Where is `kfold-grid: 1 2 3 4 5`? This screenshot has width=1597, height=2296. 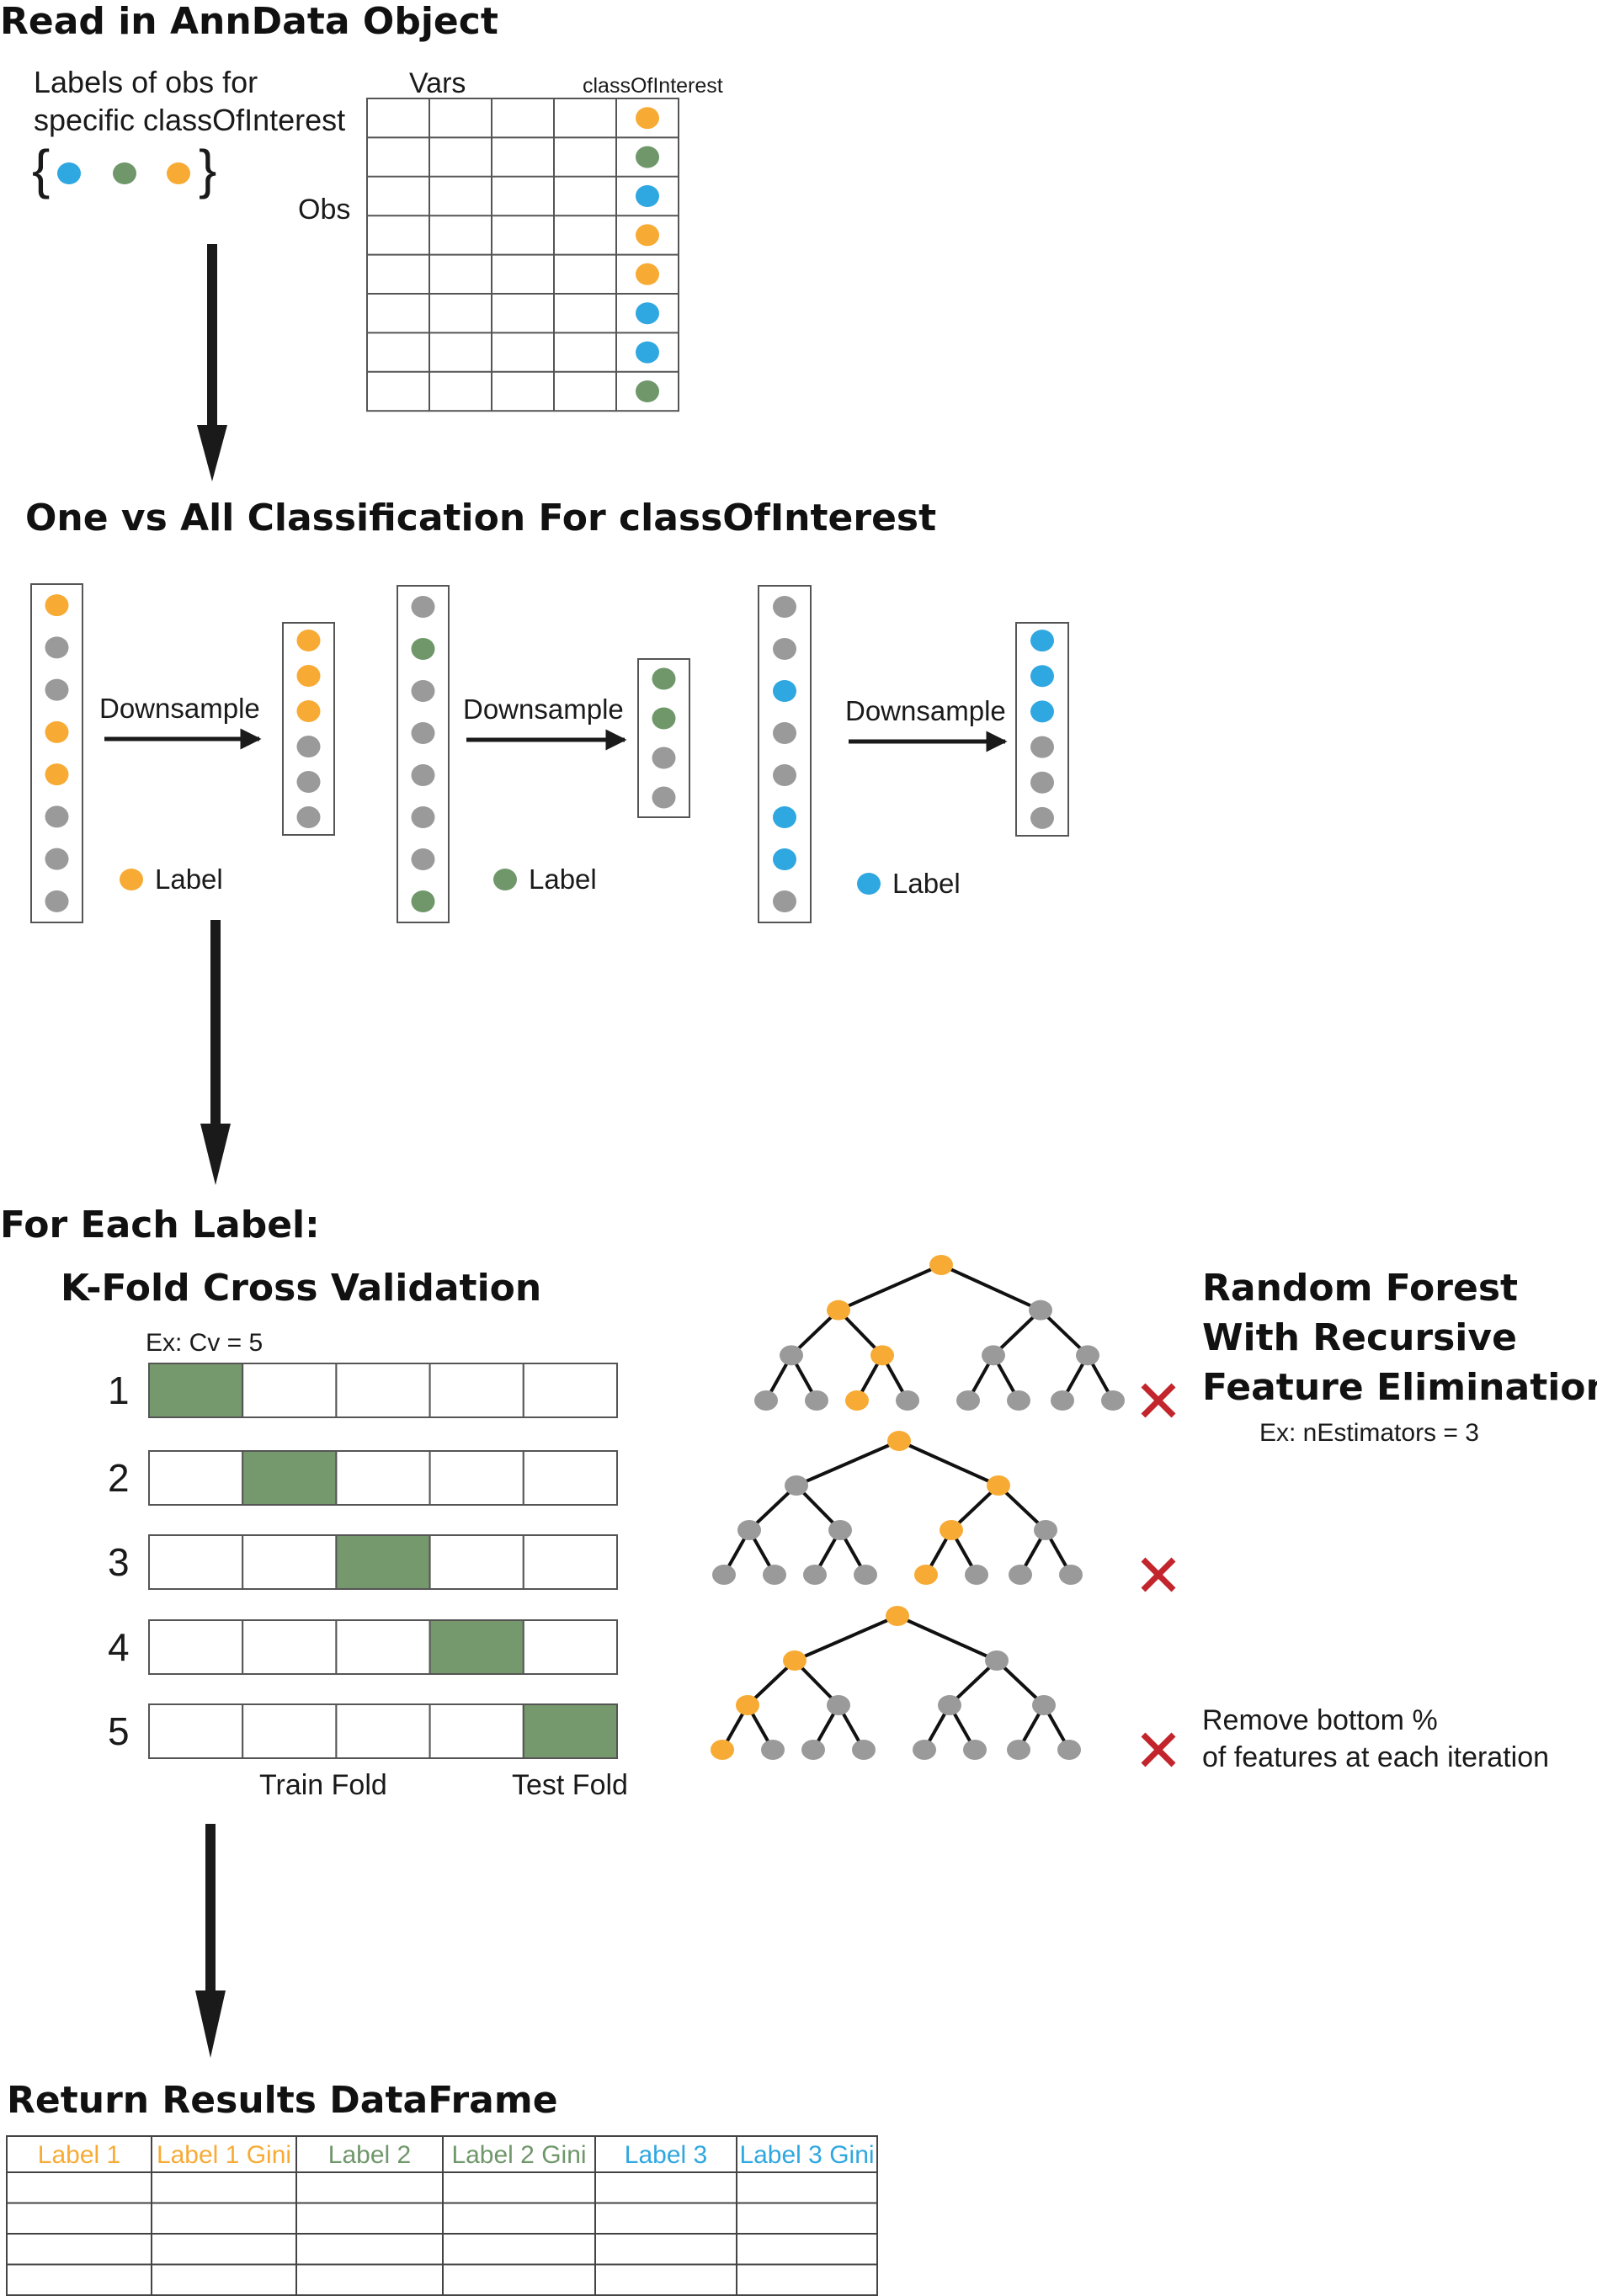 kfold-grid: 1 2 3 4 5 is located at coordinates (363, 1561).